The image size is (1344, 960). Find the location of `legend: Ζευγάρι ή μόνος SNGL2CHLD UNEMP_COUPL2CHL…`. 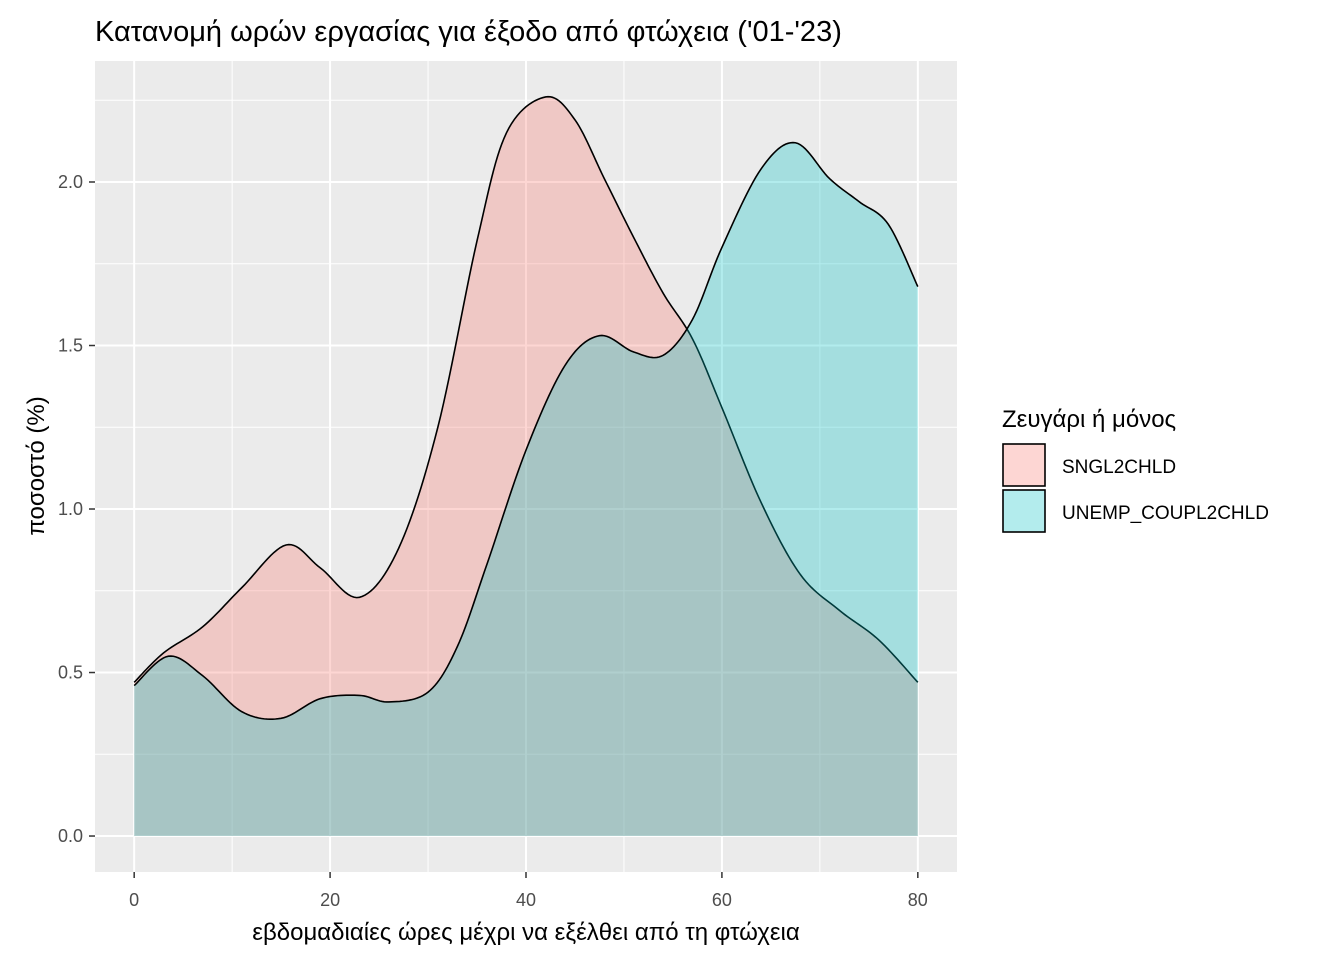

legend: Ζευγάρι ή μόνος SNGL2CHLD UNEMP_COUPL2CHL… is located at coordinates (1135, 469).